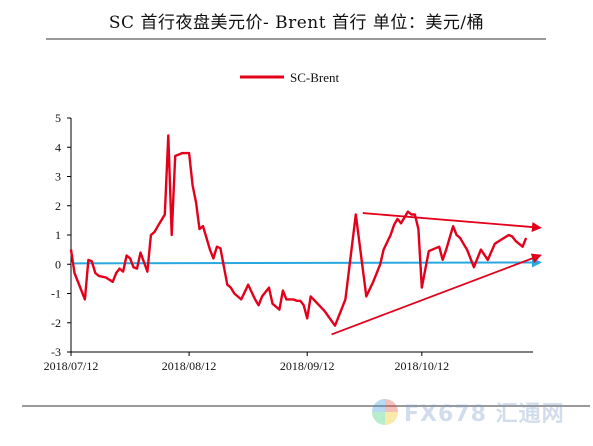  What do you see at coordinates (58, 147) in the screenshot?
I see `y-tick-label: 4` at bounding box center [58, 147].